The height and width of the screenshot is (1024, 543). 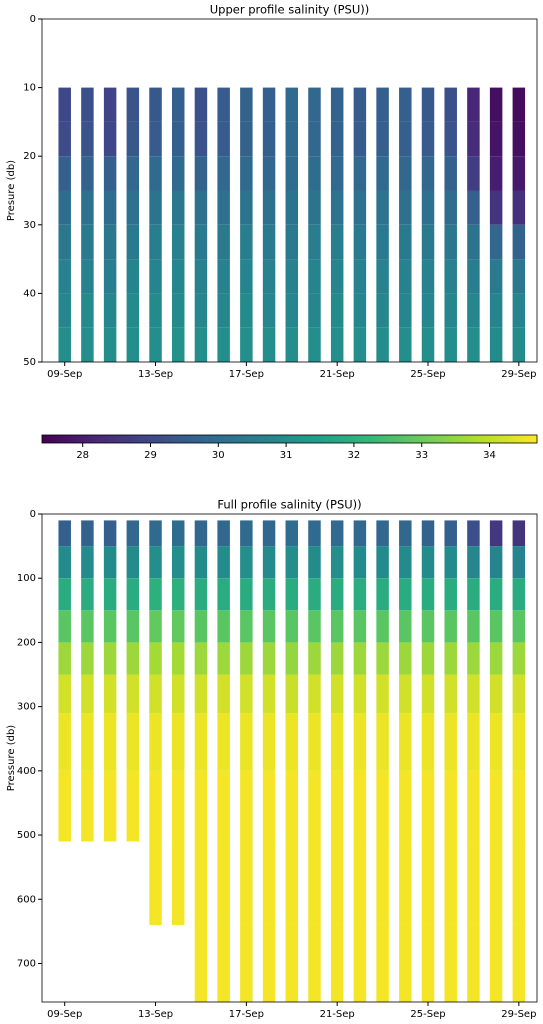 What do you see at coordinates (64, 1014) in the screenshot?
I see `x-tick-label: 09-Sep` at bounding box center [64, 1014].